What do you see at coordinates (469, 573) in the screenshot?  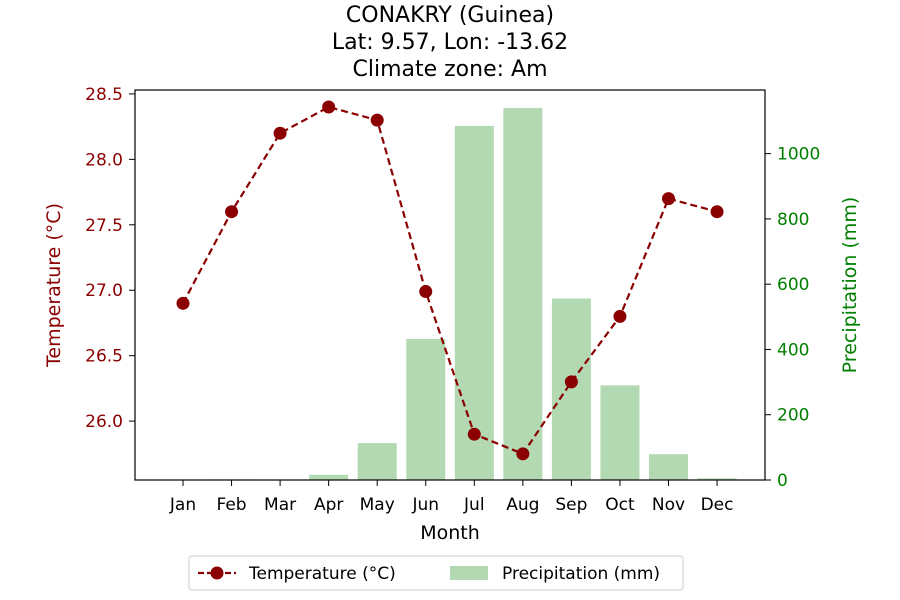 I see `legend-precipitation-swatch` at bounding box center [469, 573].